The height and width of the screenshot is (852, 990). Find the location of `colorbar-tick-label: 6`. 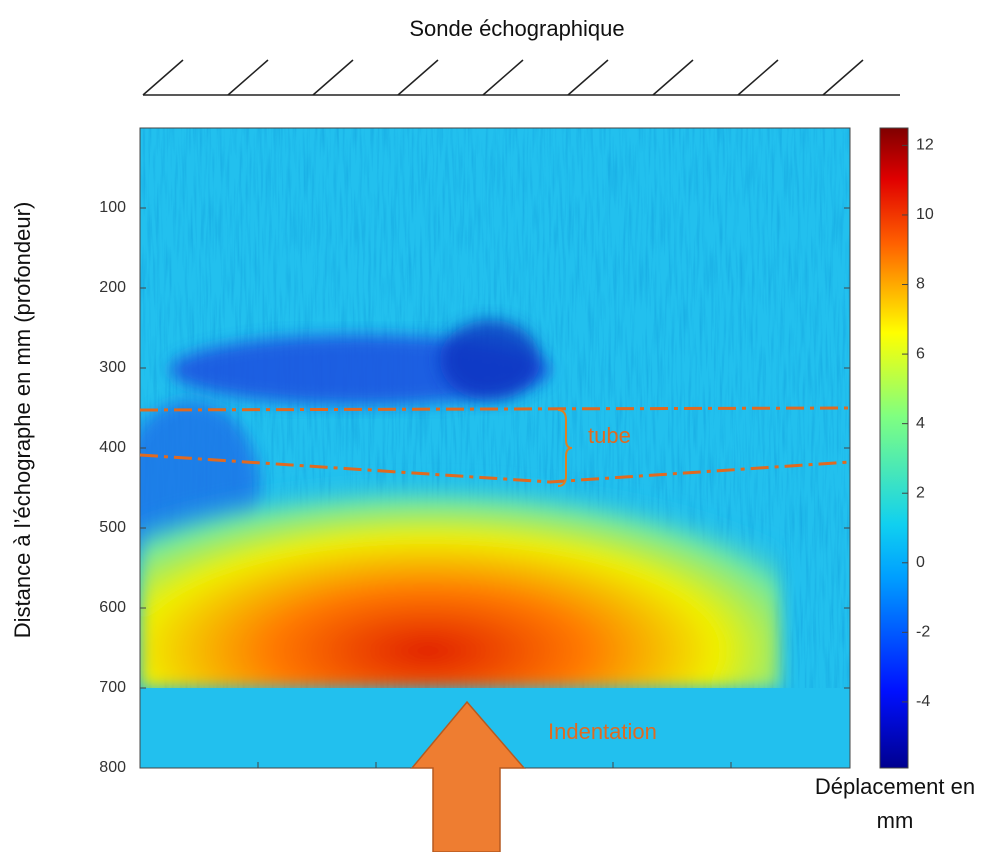

colorbar-tick-label: 6 is located at coordinates (920, 353).